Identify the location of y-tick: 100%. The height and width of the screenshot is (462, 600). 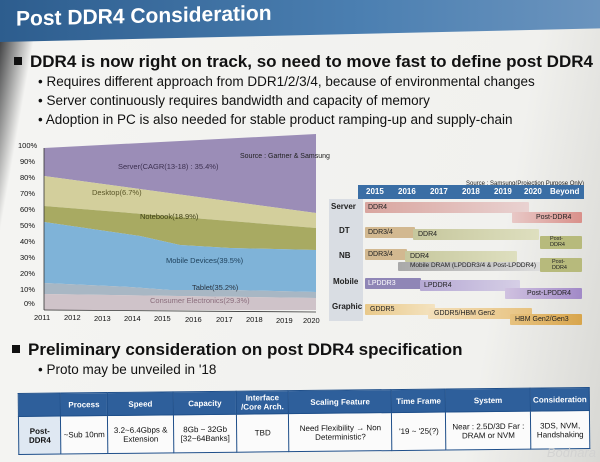
(28, 145).